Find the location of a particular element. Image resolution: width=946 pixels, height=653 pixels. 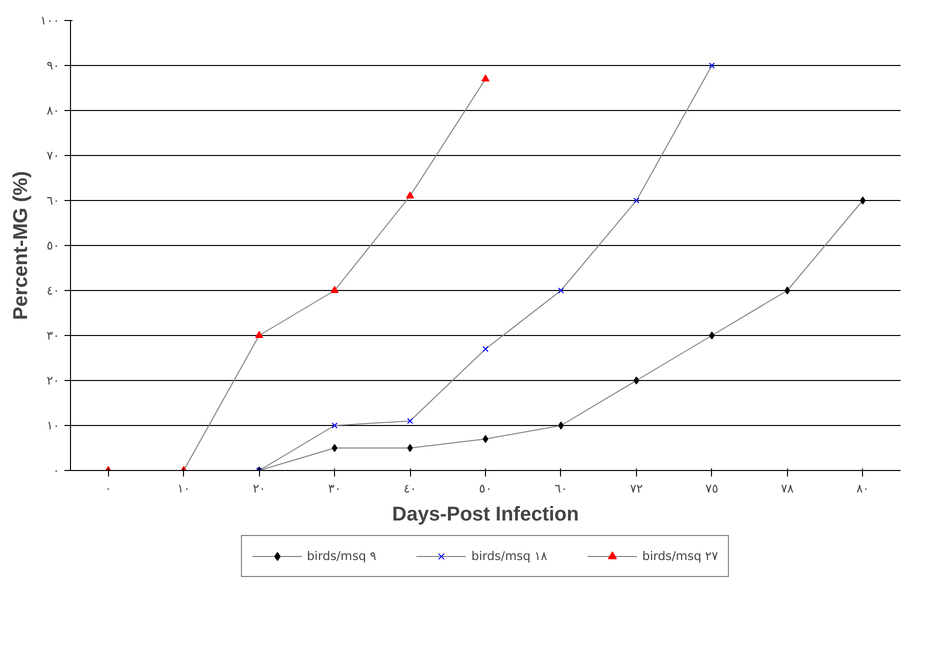

x-tick-label: ٨٠ is located at coordinates (863, 489).